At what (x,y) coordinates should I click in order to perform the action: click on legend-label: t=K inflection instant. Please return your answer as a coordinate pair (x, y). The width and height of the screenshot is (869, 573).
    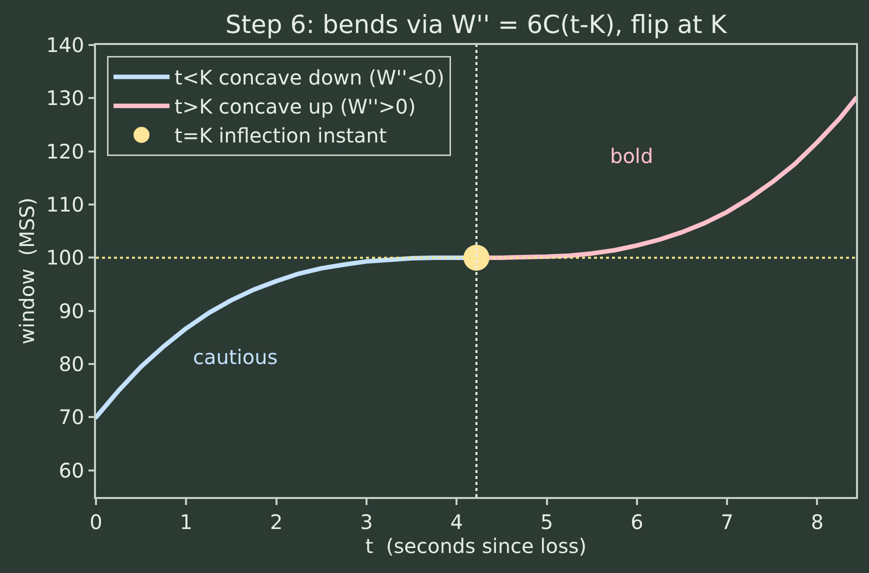
    Looking at the image, I should click on (280, 136).